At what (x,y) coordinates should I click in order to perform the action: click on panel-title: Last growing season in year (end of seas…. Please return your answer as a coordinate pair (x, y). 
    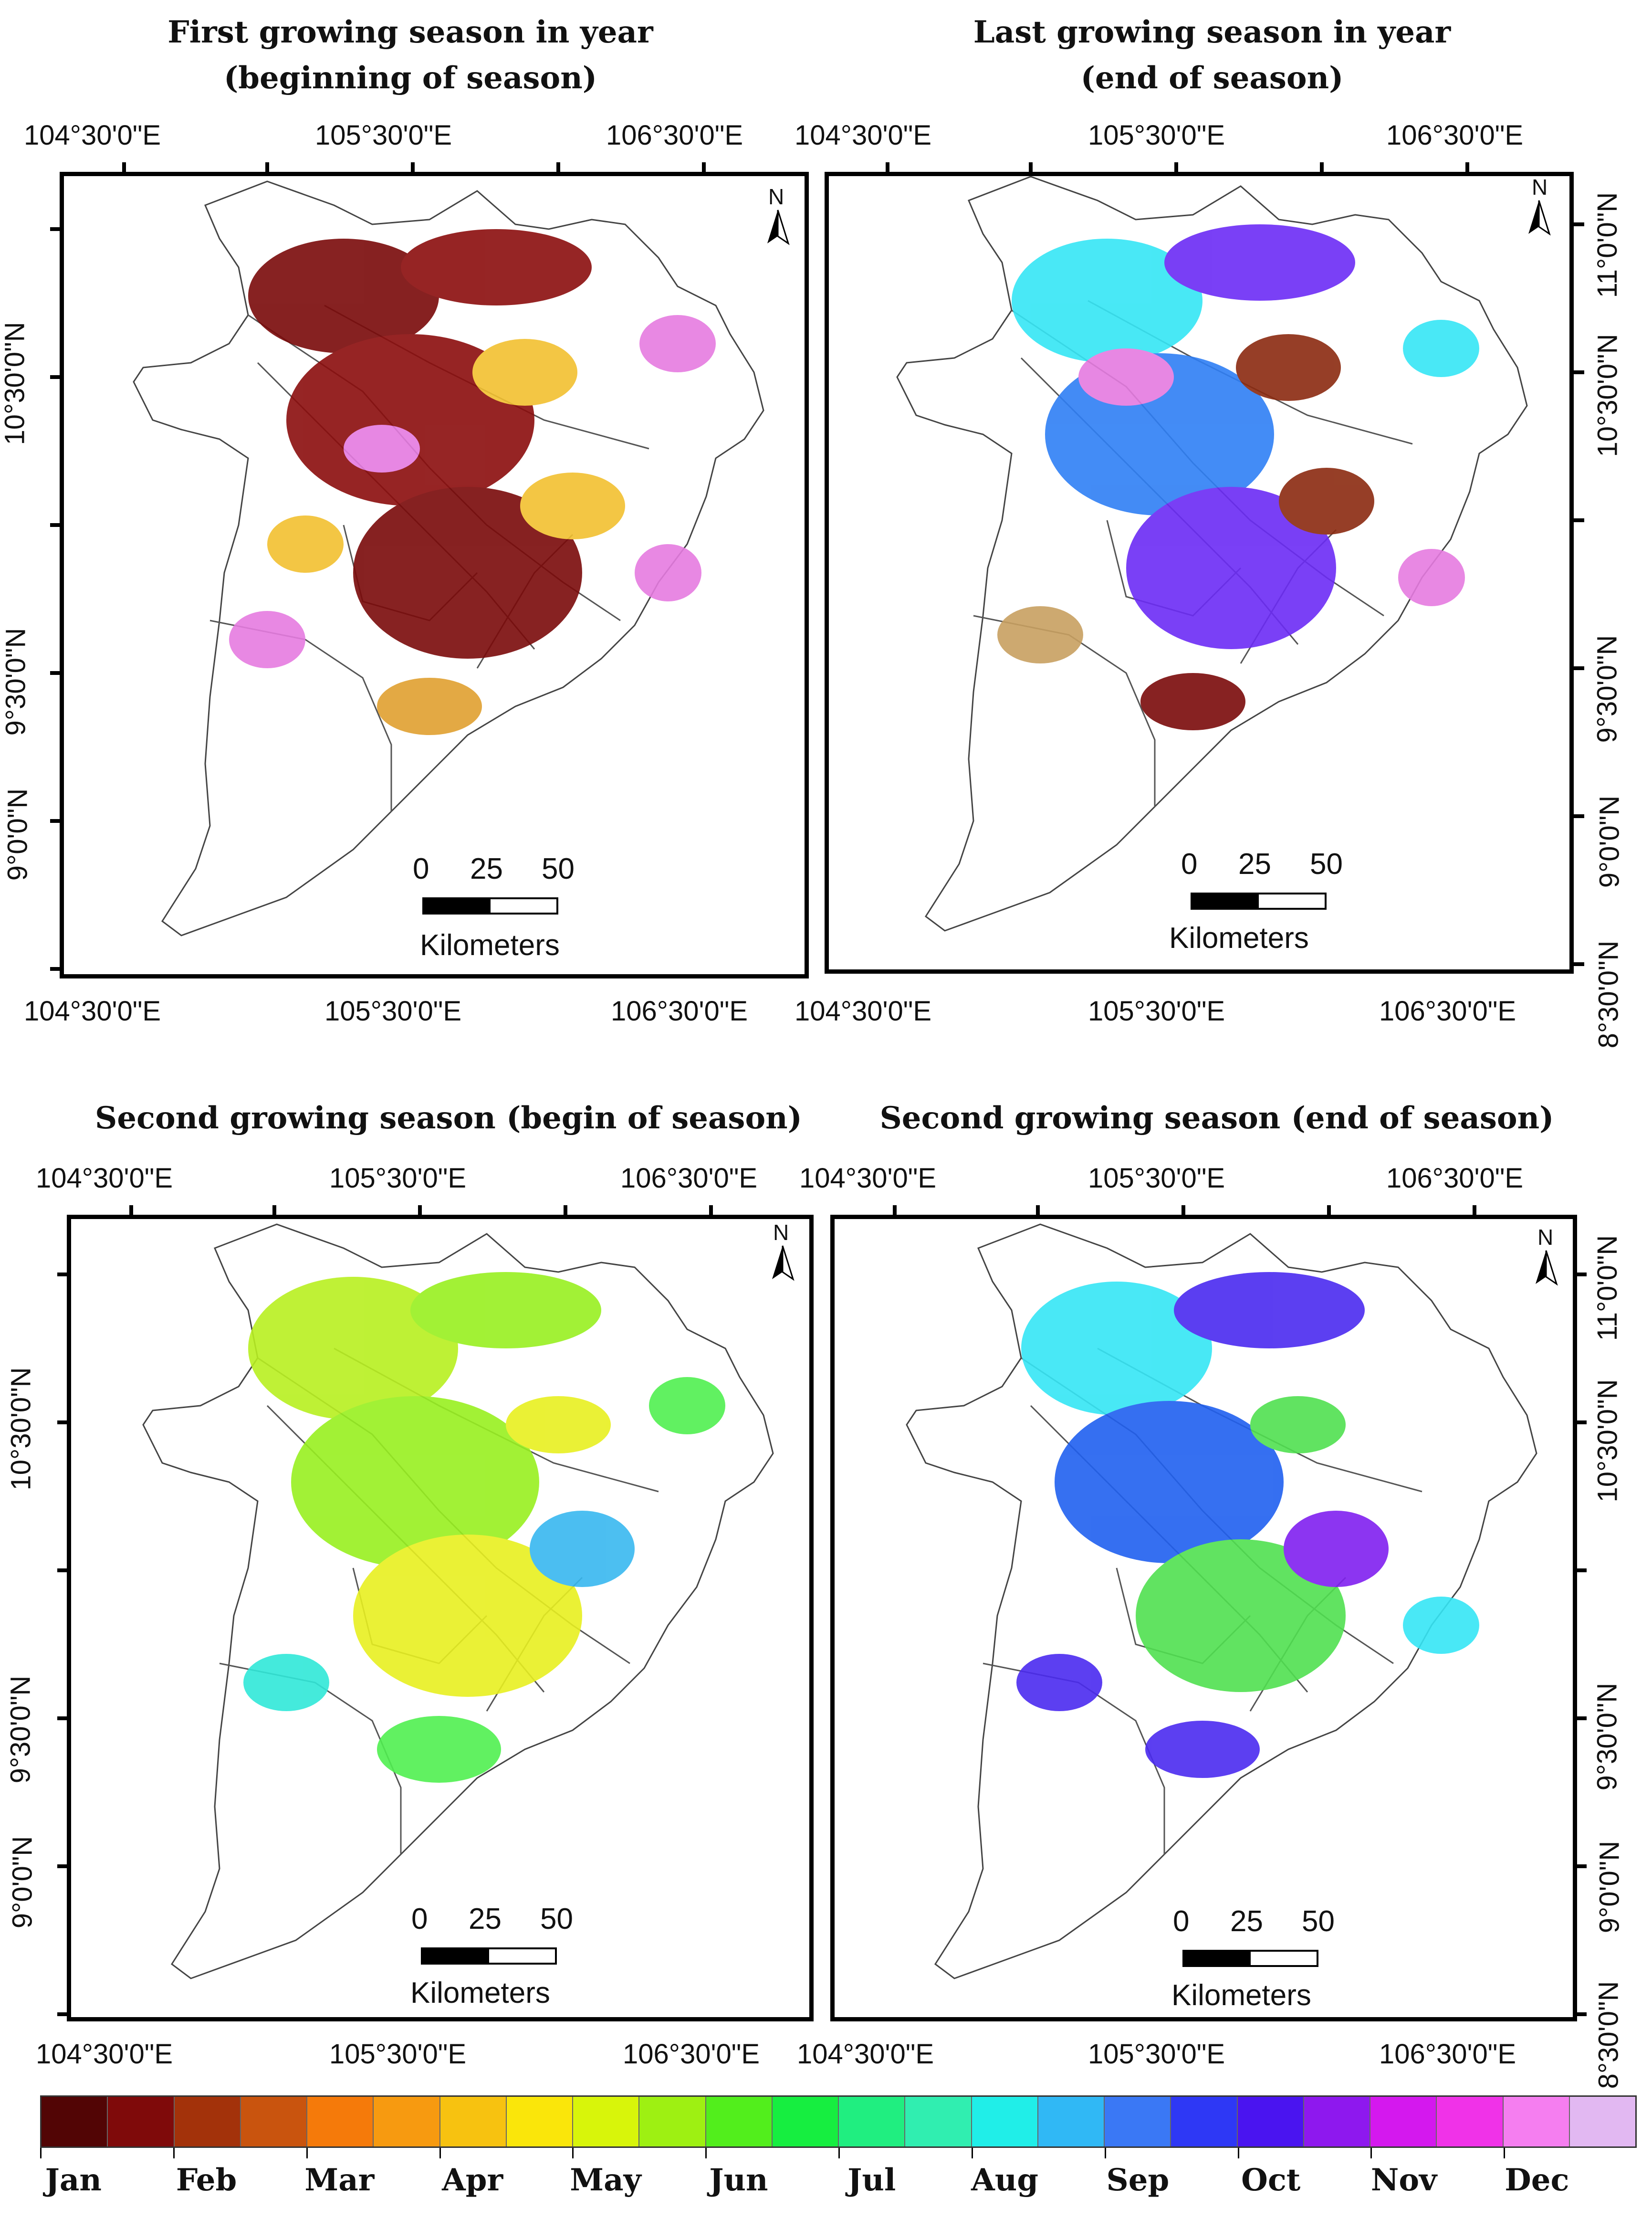
    Looking at the image, I should click on (1212, 55).